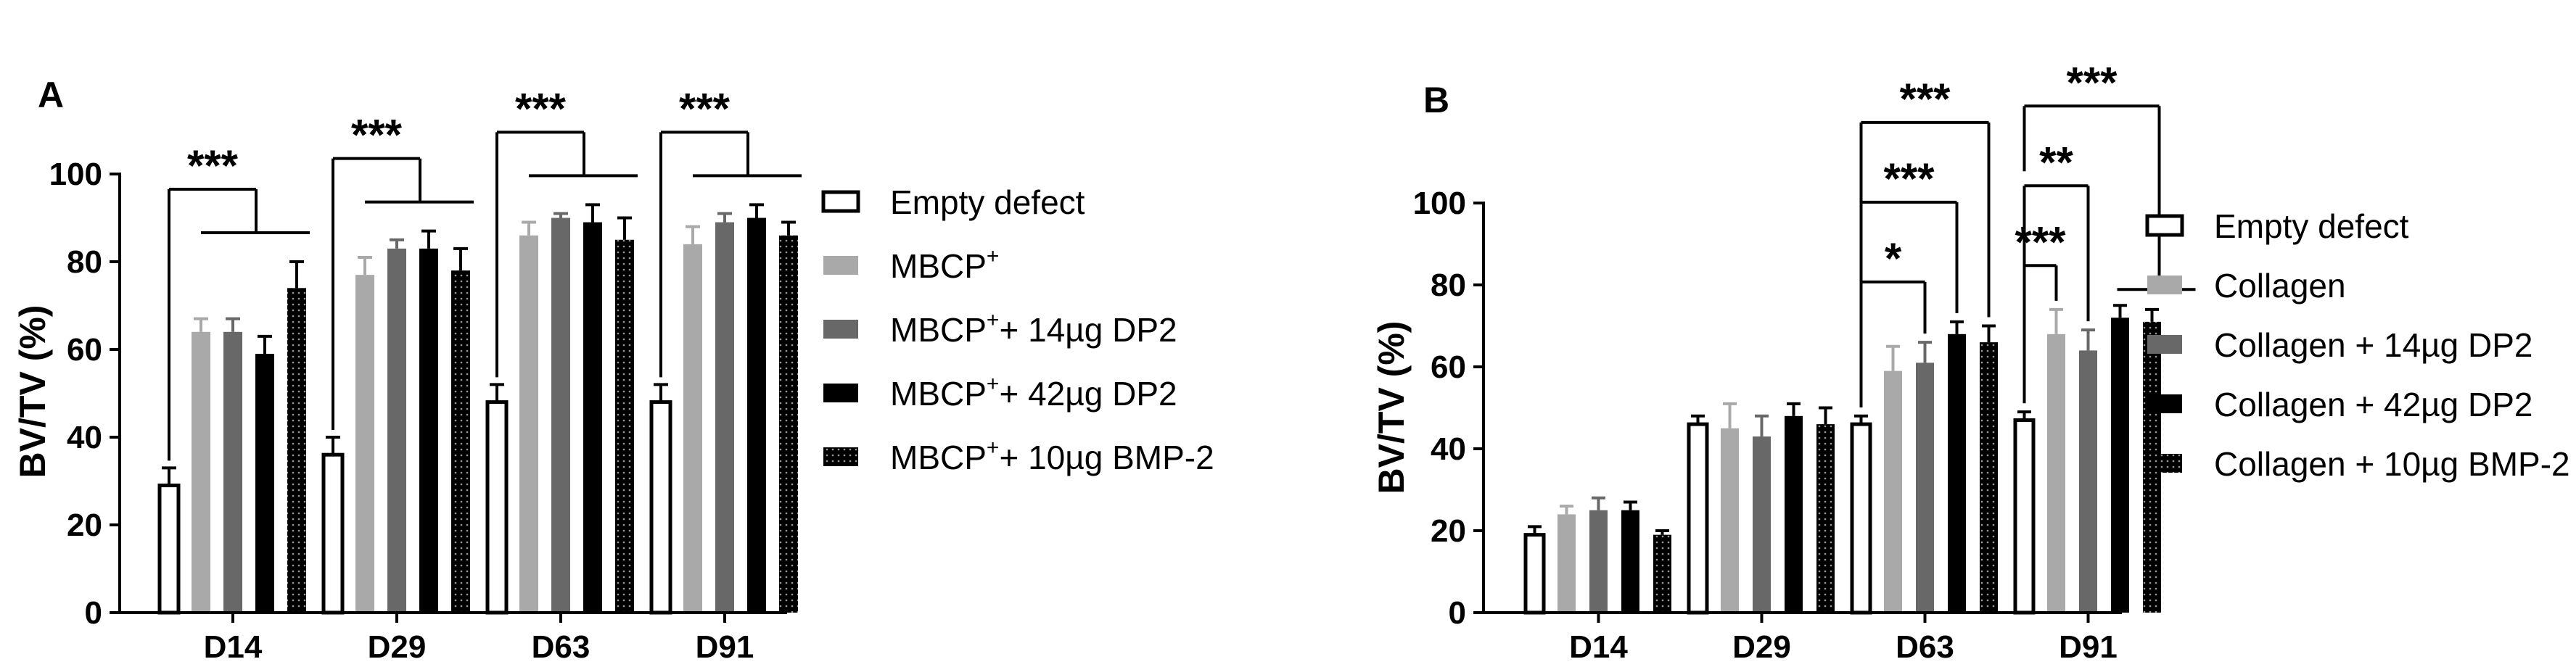 Image resolution: width=2576 pixels, height=667 pixels. Describe the element at coordinates (1842, 460) in the screenshot. I see `bars-b` at that location.